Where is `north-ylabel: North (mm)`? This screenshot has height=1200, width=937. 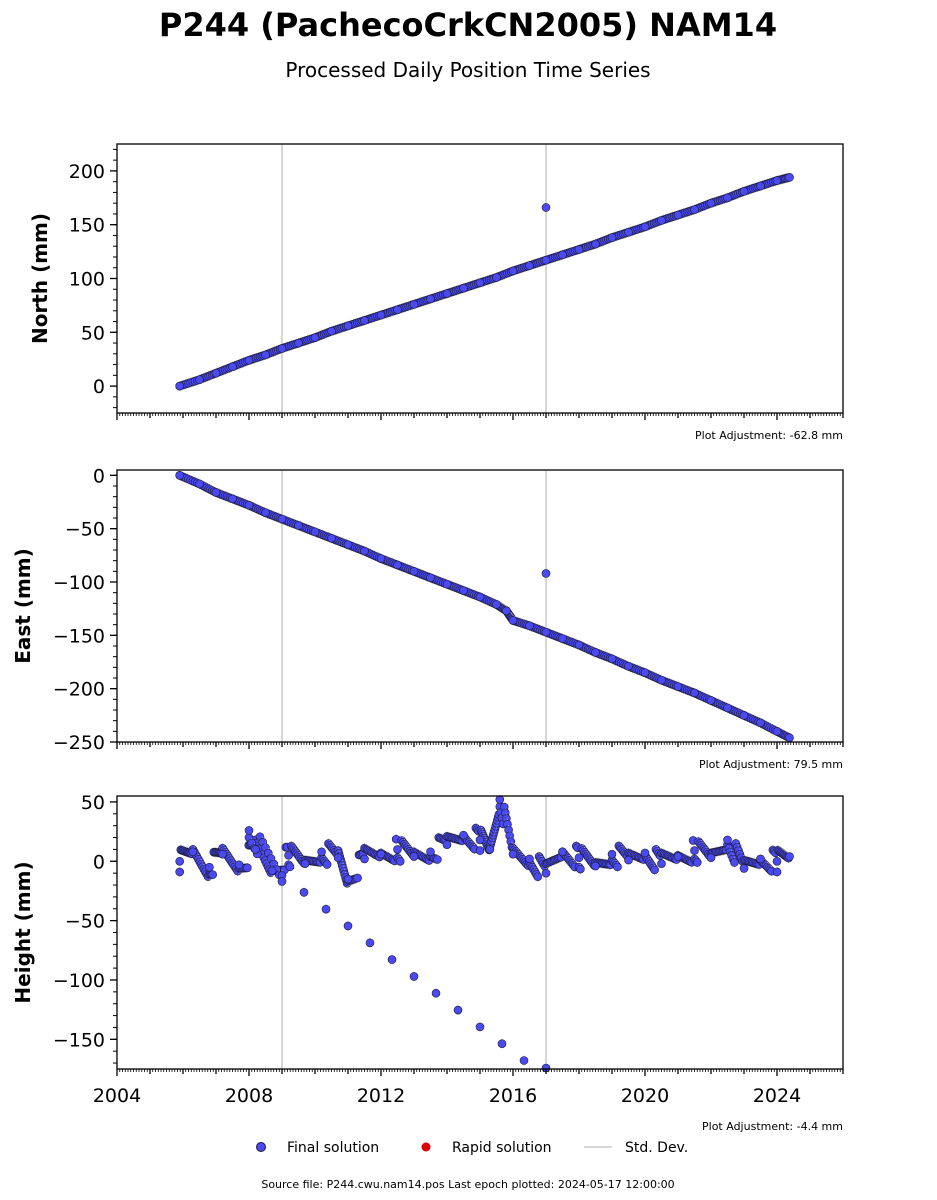 north-ylabel: North (mm) is located at coordinates (40, 278).